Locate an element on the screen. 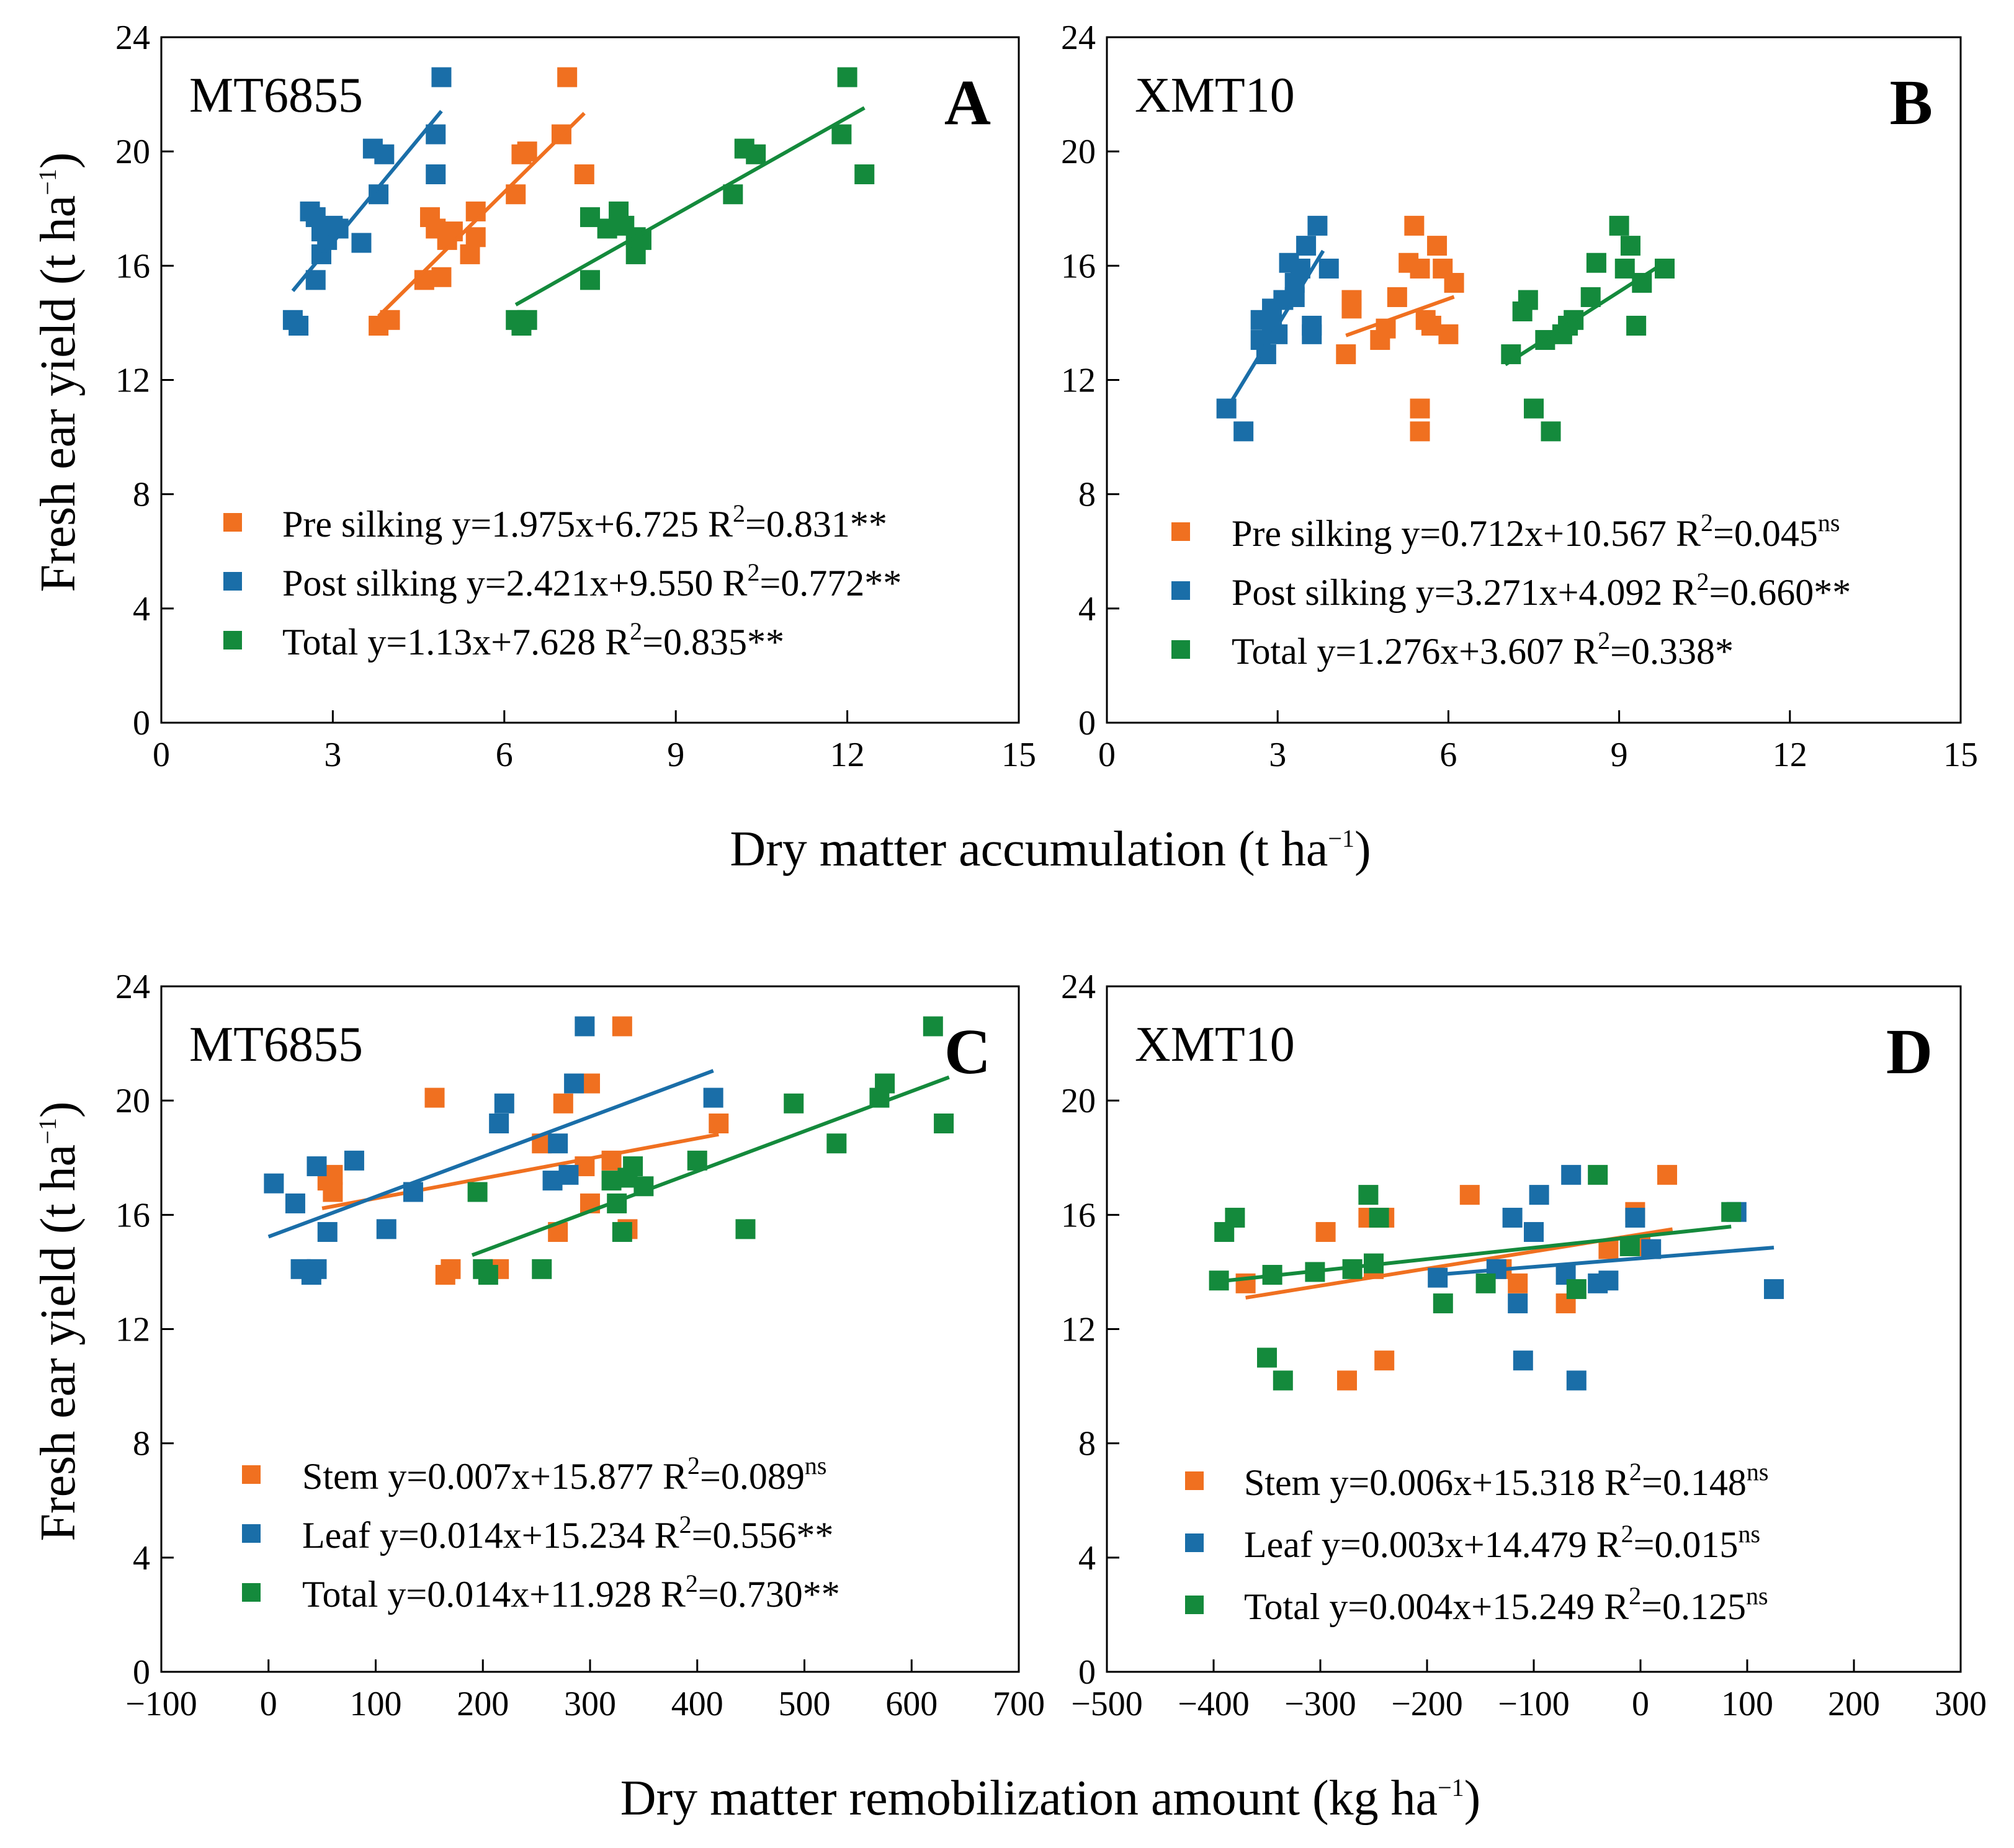 The height and width of the screenshot is (1848, 2014). x-tick-label: 300 is located at coordinates (590, 1704).